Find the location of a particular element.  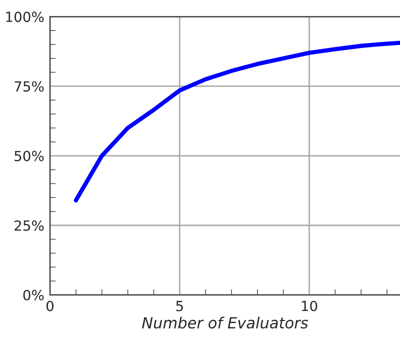

x-tick-label: 0 is located at coordinates (50, 306).